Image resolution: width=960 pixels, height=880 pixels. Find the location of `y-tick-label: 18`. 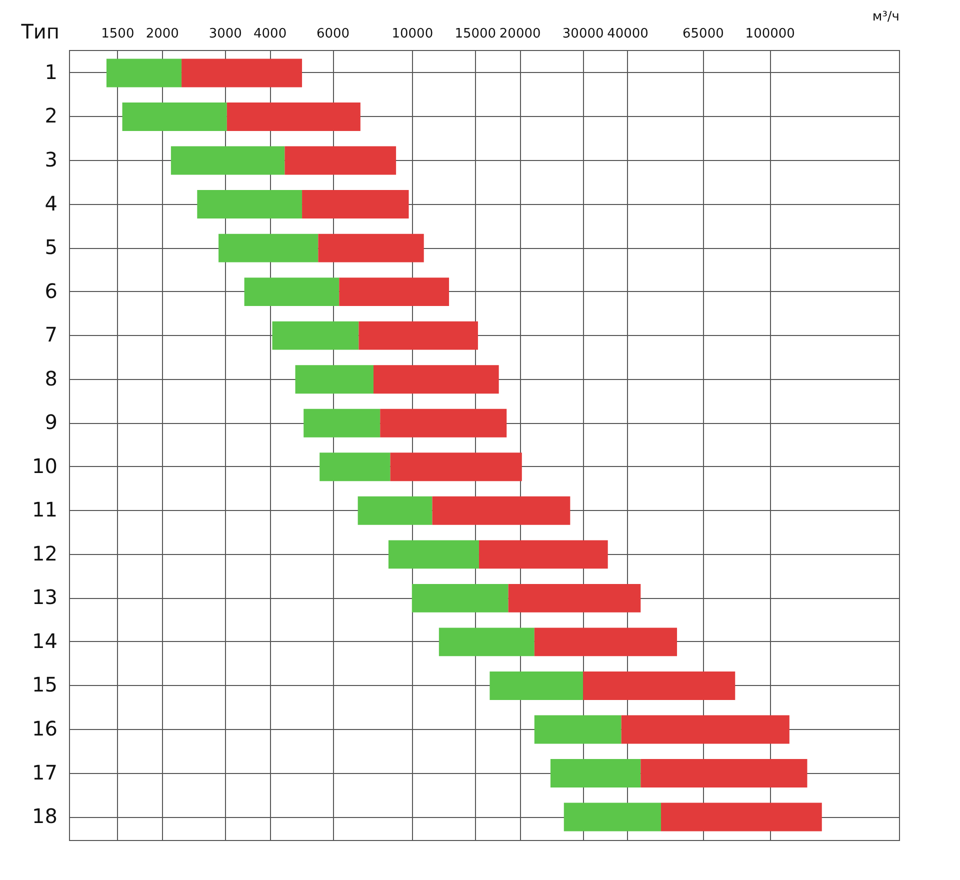

y-tick-label: 18 is located at coordinates (45, 816).